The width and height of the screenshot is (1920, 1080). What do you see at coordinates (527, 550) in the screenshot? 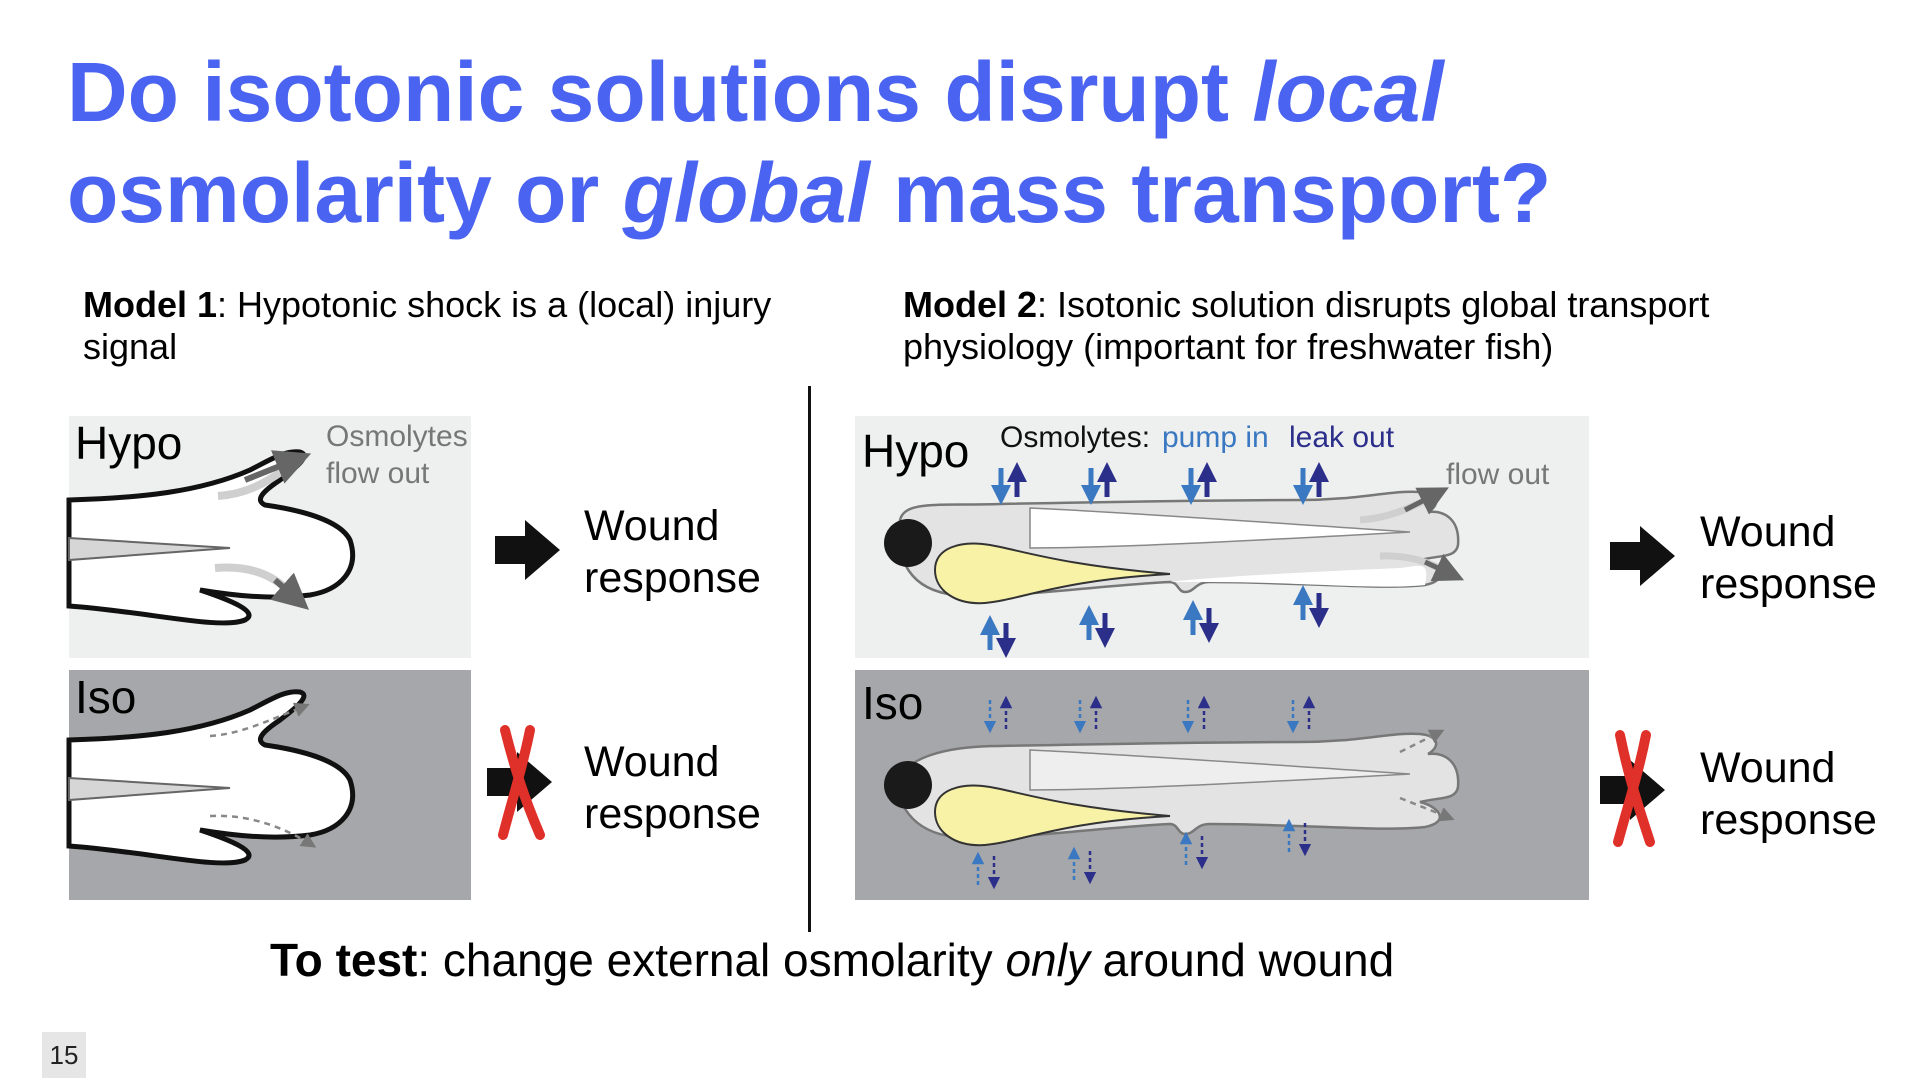
I see `model1-hypo-arrow` at bounding box center [527, 550].